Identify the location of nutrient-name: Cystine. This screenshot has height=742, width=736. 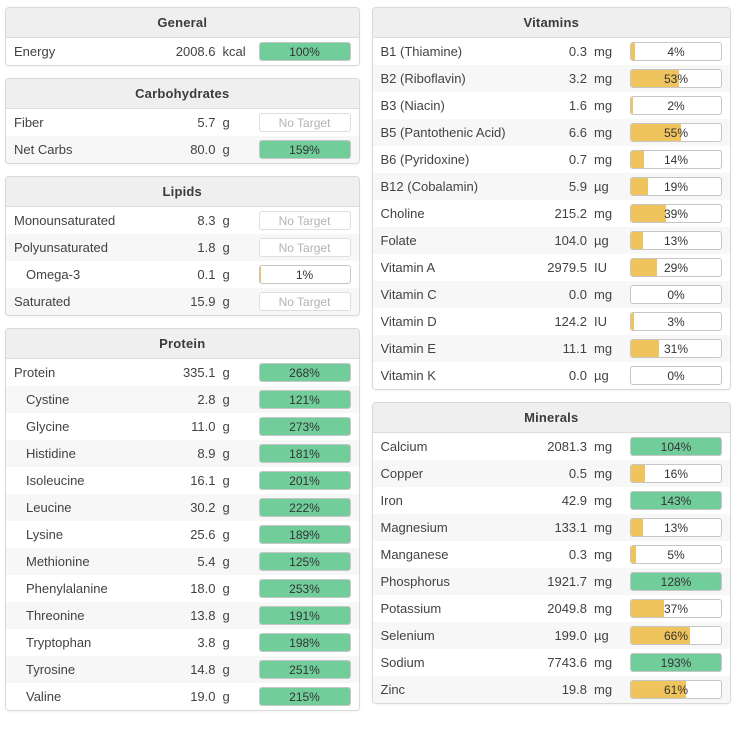
(48, 399).